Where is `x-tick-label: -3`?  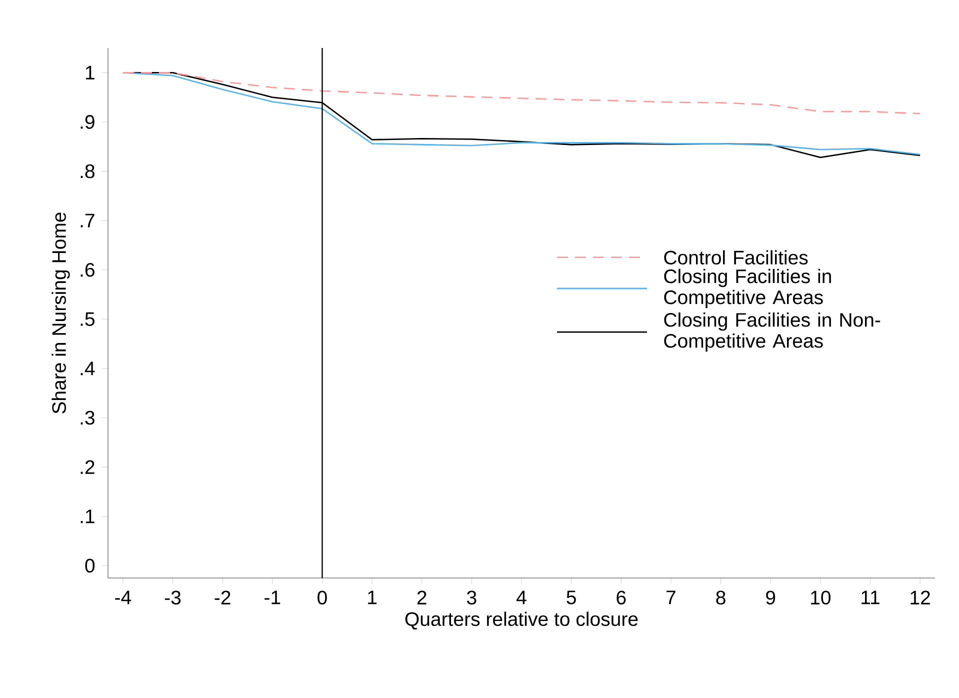 x-tick-label: -3 is located at coordinates (172, 597).